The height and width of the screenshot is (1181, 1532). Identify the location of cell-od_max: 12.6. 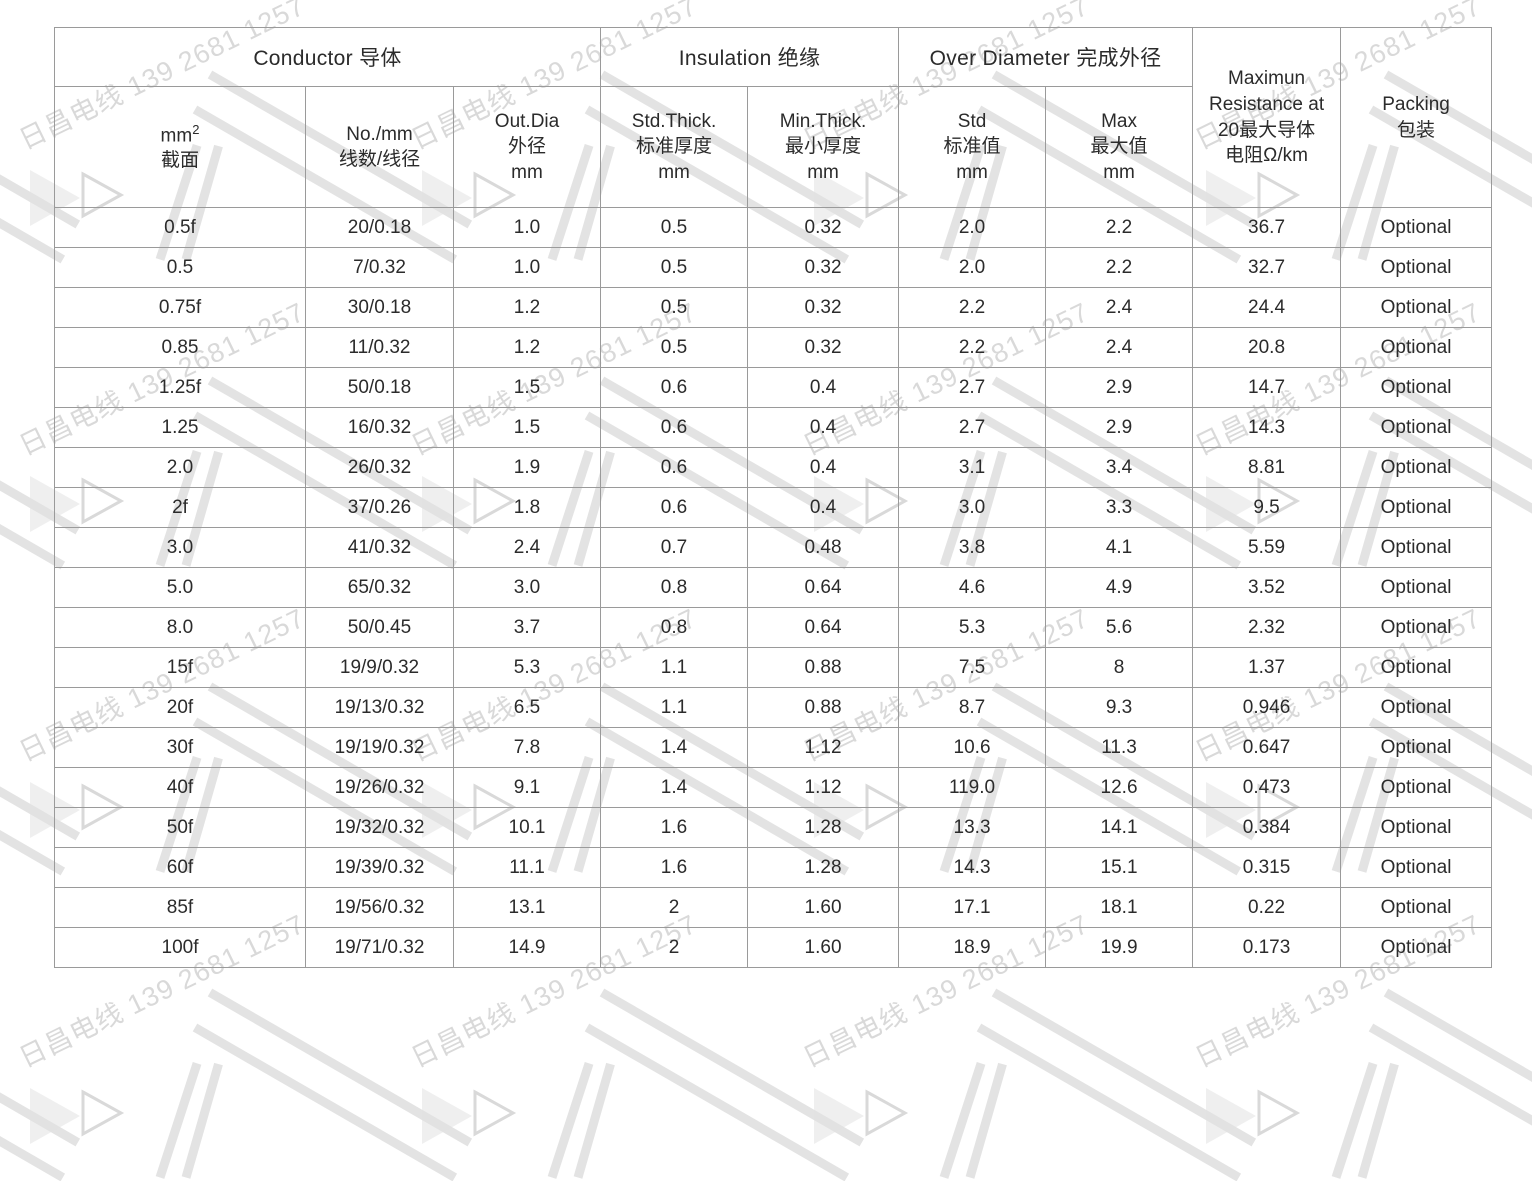
(1119, 787).